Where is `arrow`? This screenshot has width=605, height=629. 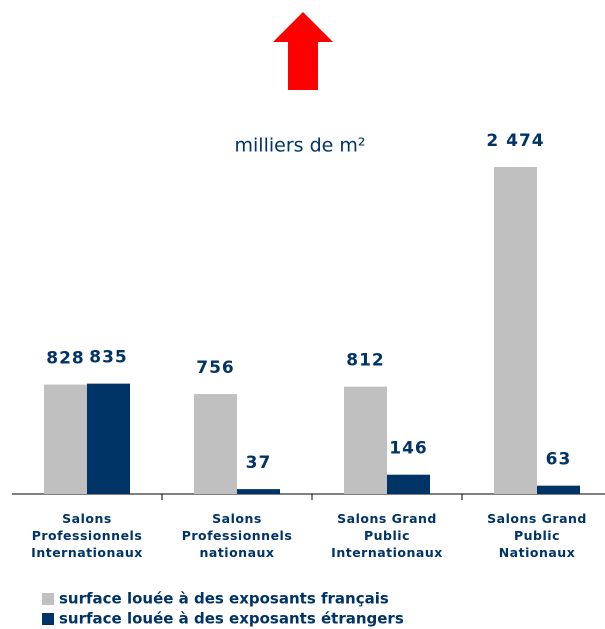 arrow is located at coordinates (303, 51).